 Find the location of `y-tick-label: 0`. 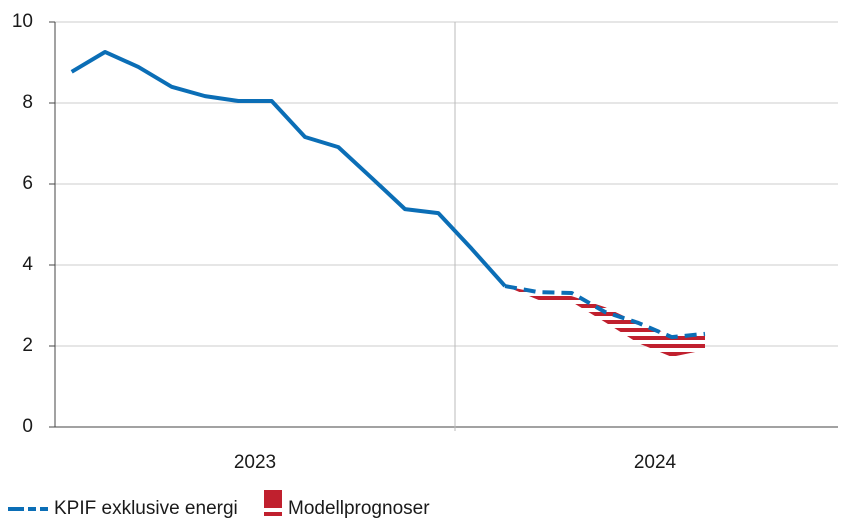

y-tick-label: 0 is located at coordinates (27, 426).